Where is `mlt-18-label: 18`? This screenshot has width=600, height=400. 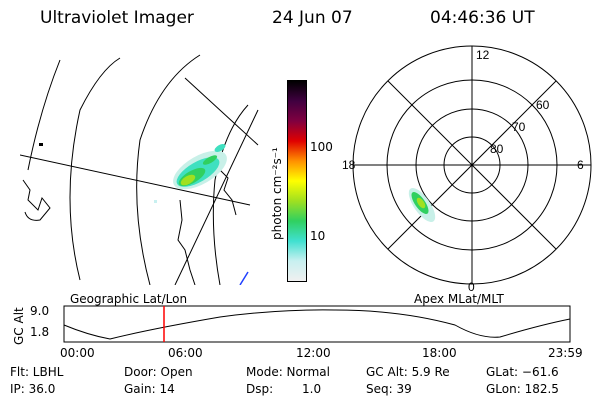
mlt-18-label: 18 is located at coordinates (349, 165).